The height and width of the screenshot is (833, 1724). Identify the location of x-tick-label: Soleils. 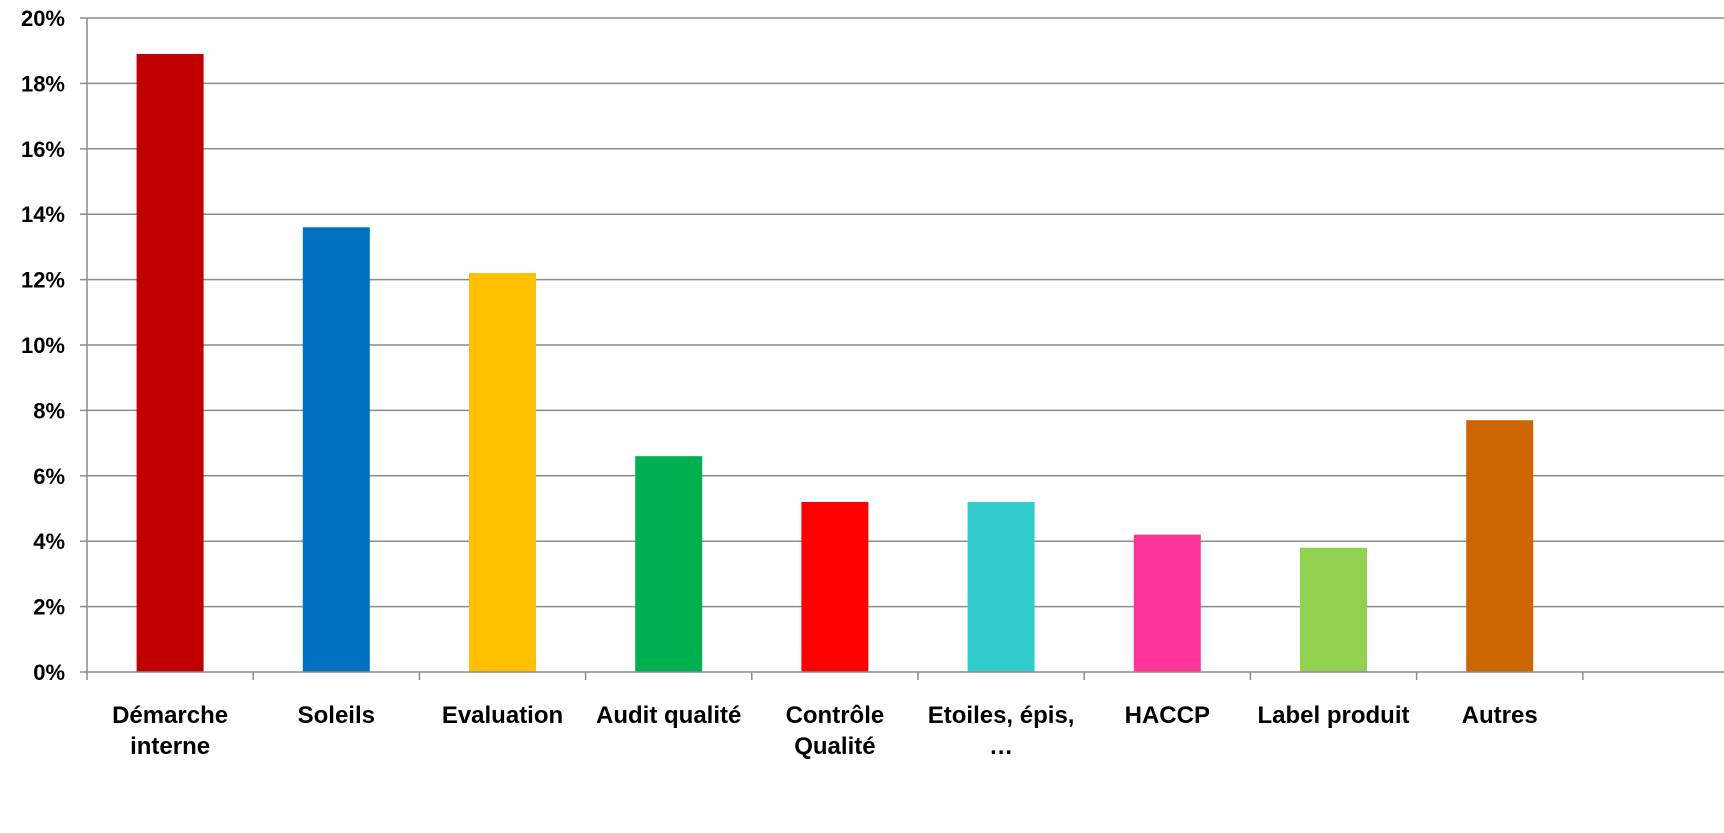
(336, 715).